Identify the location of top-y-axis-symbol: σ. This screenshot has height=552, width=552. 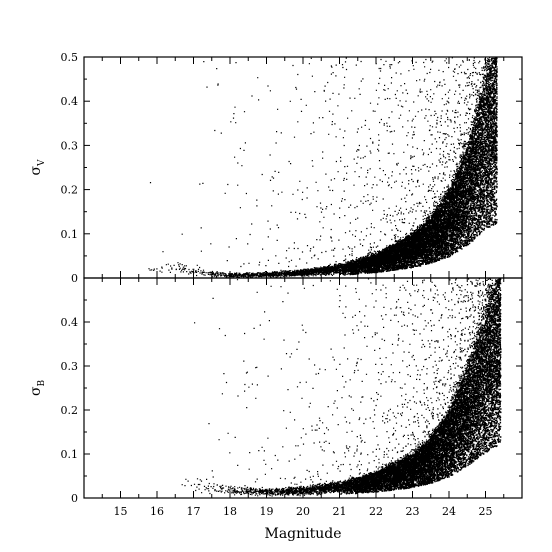
(36, 171).